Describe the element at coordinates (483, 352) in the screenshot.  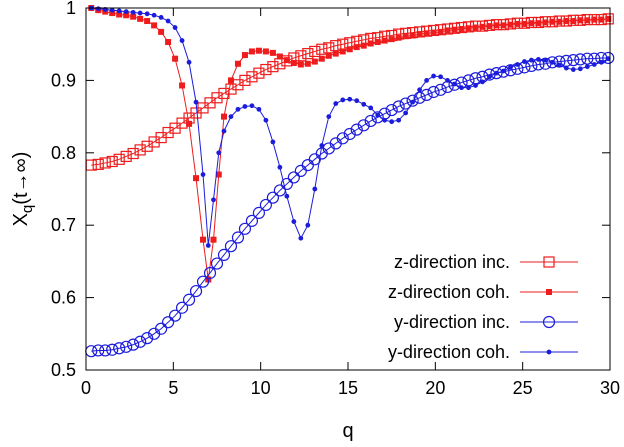
I see `legend-item: y-direction coh.` at that location.